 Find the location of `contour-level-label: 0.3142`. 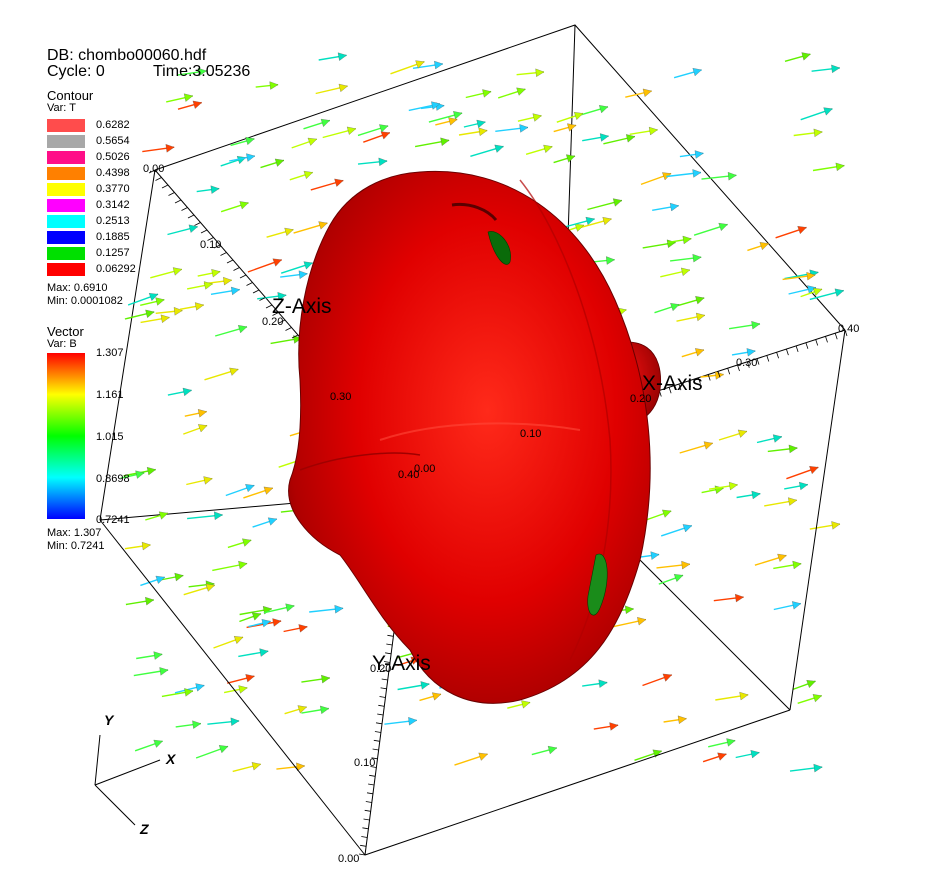

contour-level-label: 0.3142 is located at coordinates (113, 205).